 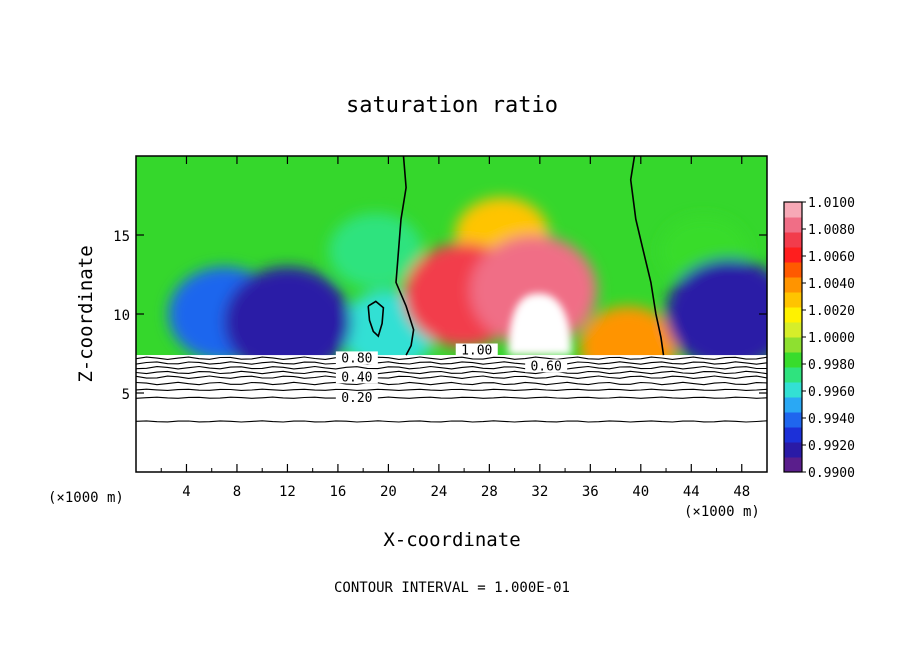 I want to click on x-tick-label: 20, so click(x=388, y=492).